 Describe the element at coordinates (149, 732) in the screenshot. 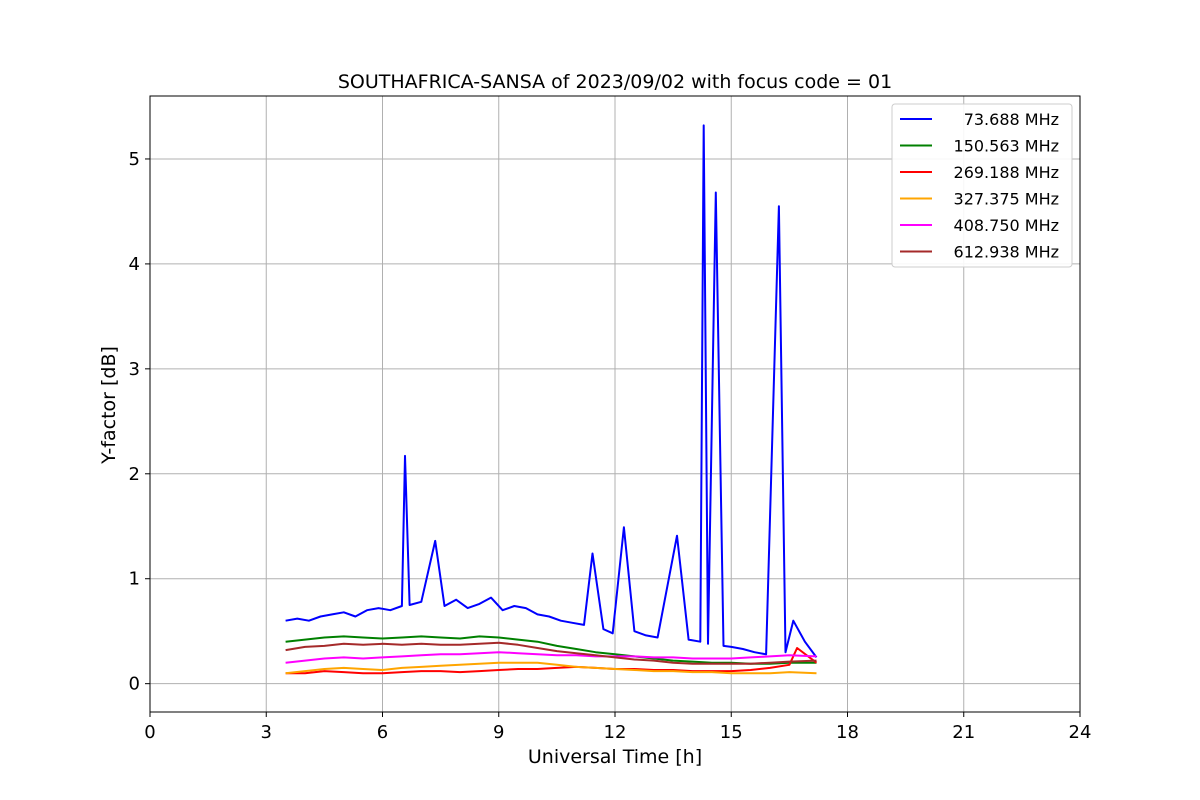

I see `x-tick-label: 0` at that location.